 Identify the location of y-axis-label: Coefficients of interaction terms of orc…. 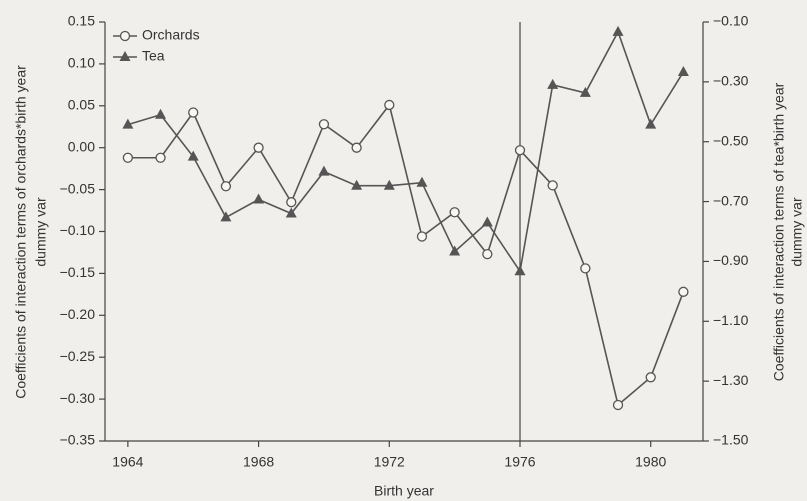
(21, 232).